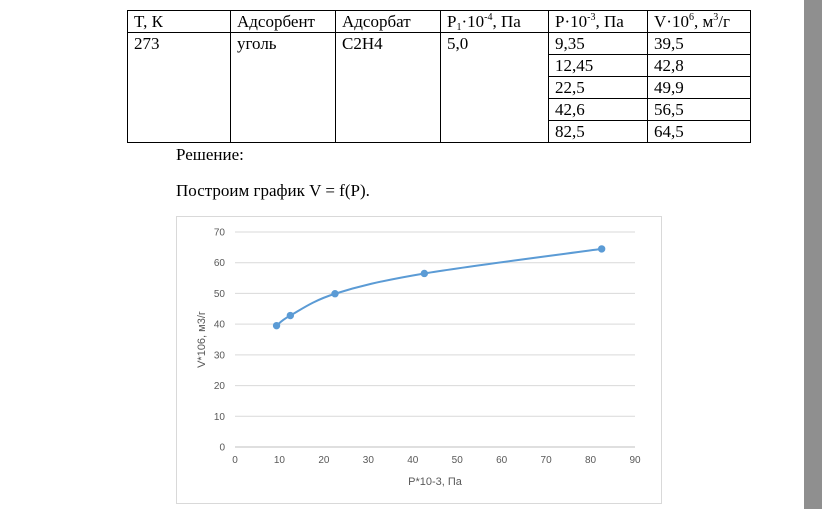 The height and width of the screenshot is (509, 822). What do you see at coordinates (699, 109) in the screenshot?
I see `cell-v-value: 56,5` at bounding box center [699, 109].